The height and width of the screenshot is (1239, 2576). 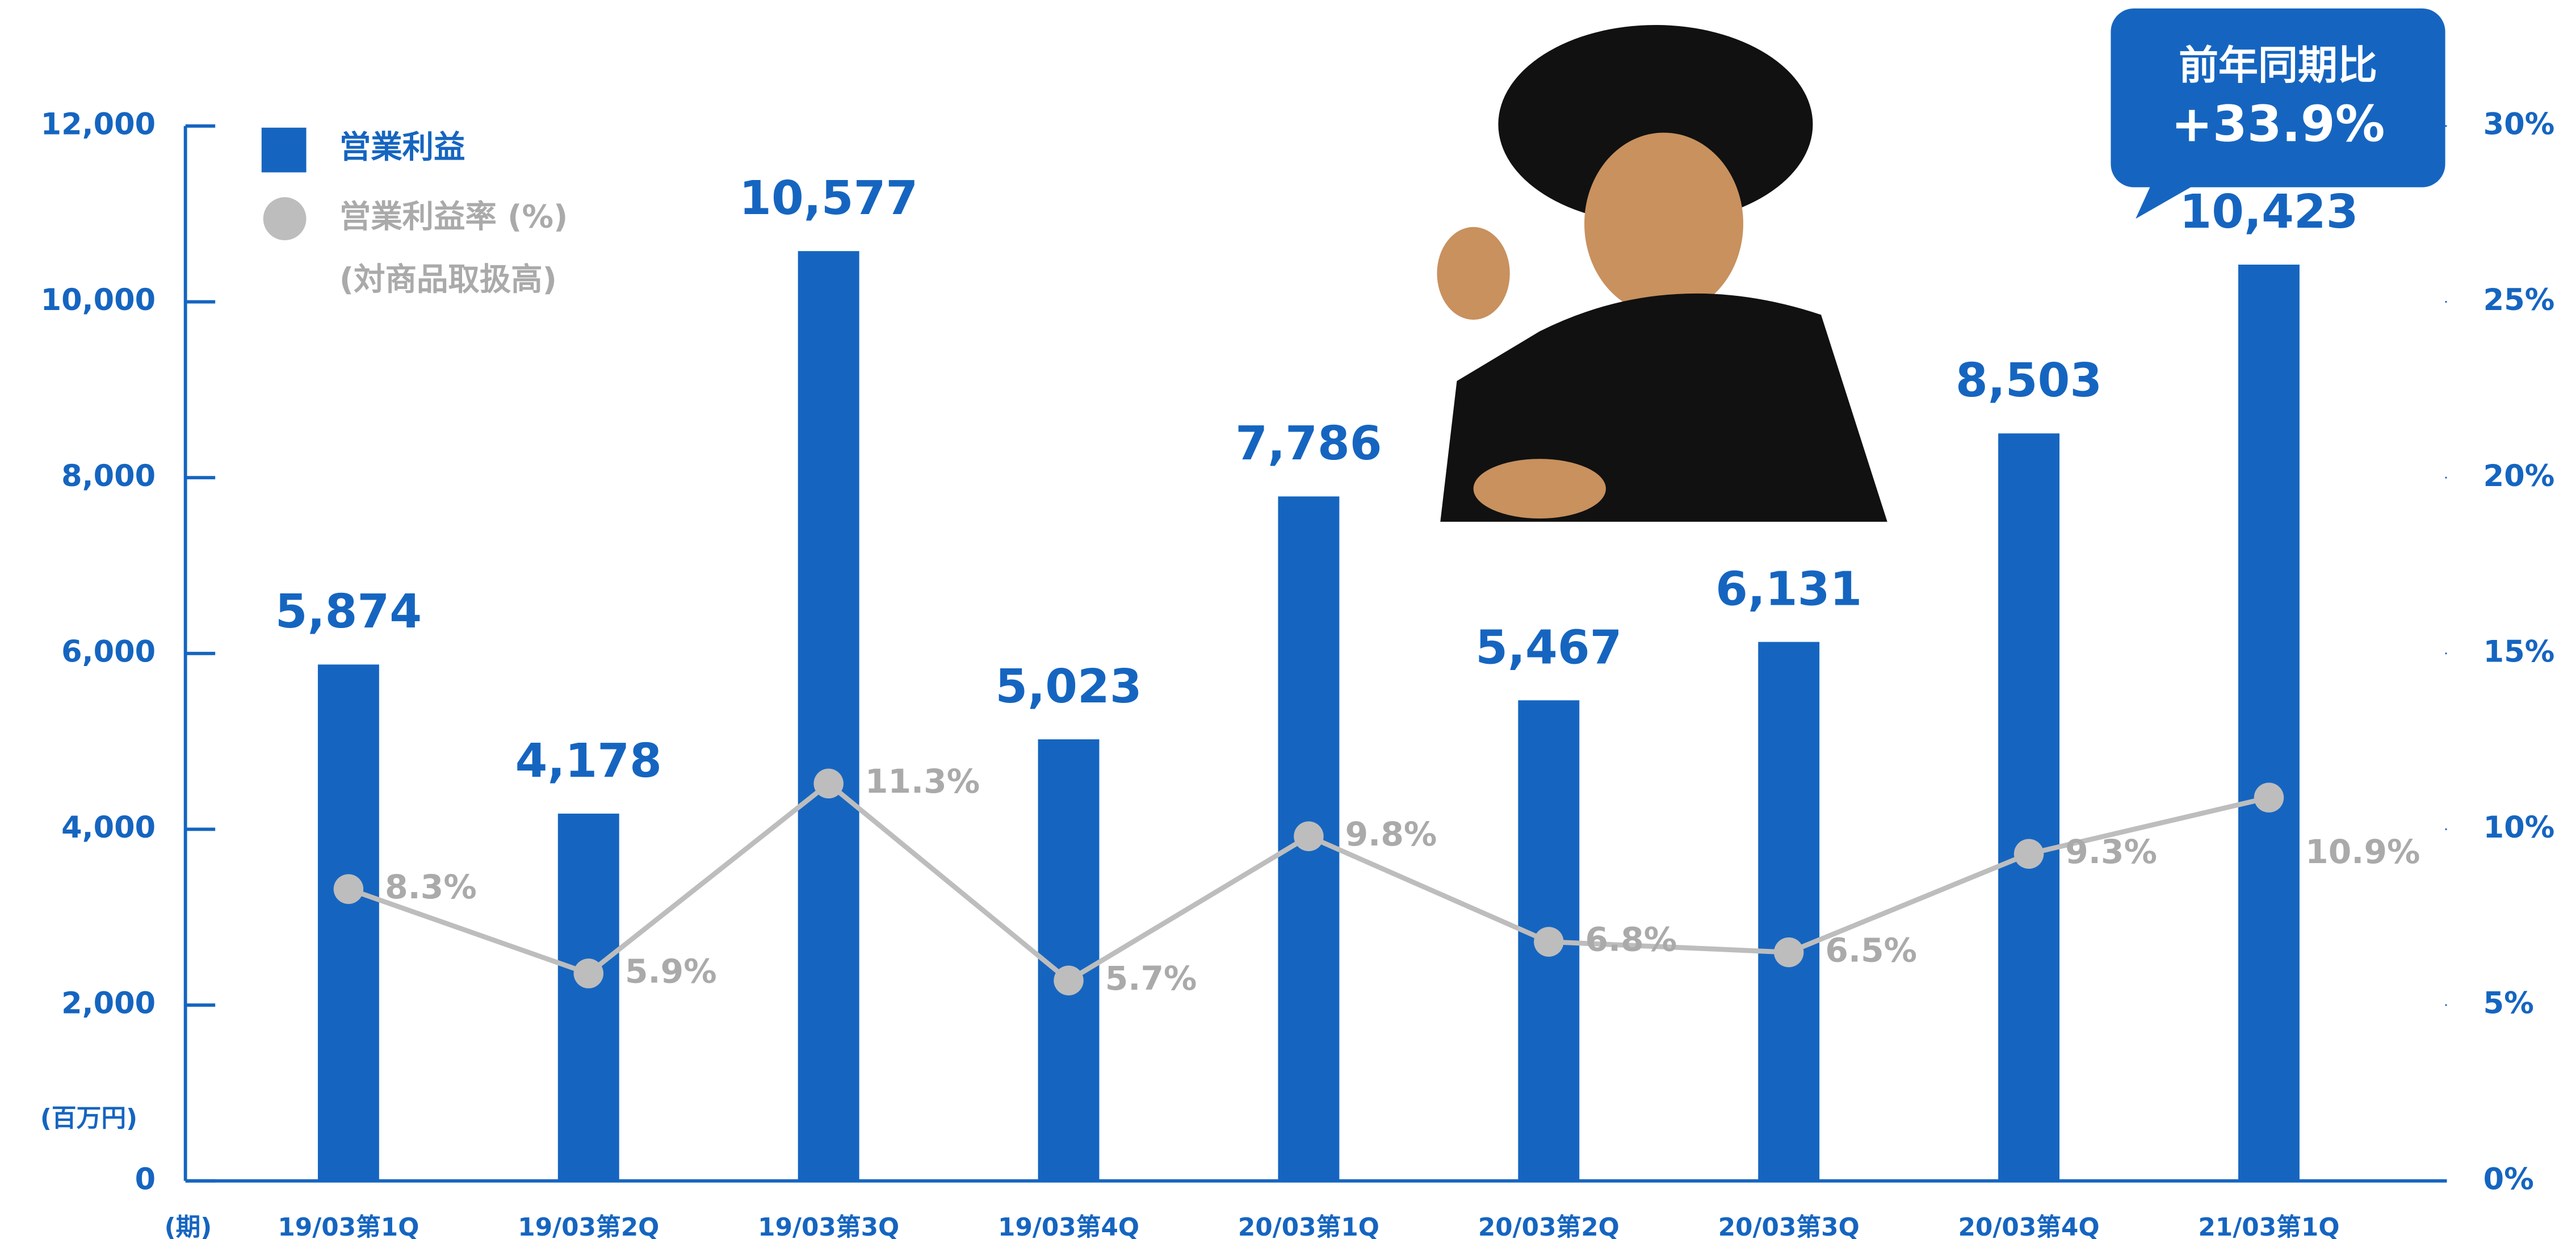 What do you see at coordinates (2268, 212) in the screenshot?
I see `bar-value-label: 10,423` at bounding box center [2268, 212].